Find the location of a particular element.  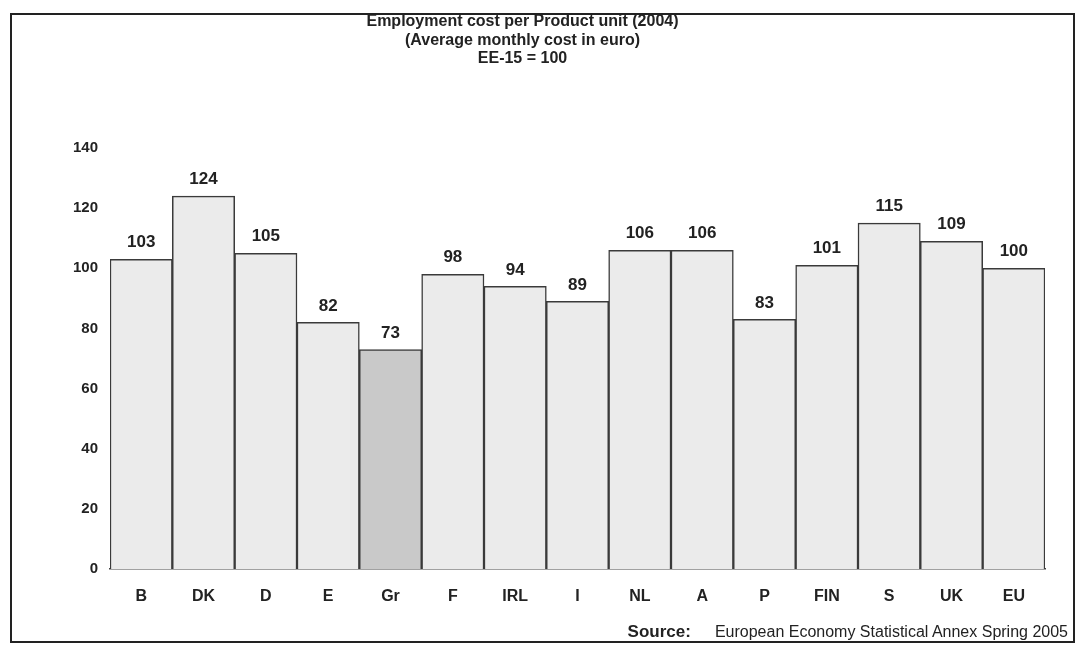

y-tick-label: 140 is located at coordinates (85, 147).